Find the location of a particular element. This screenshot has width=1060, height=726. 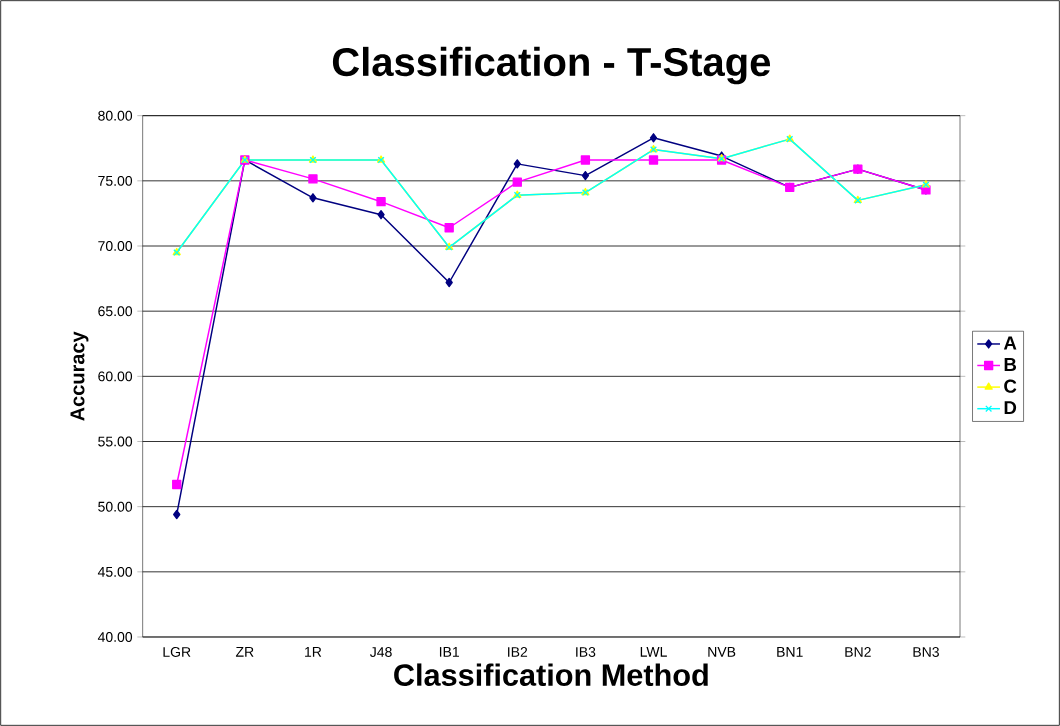

x-tick-label: IB3 is located at coordinates (586, 652).